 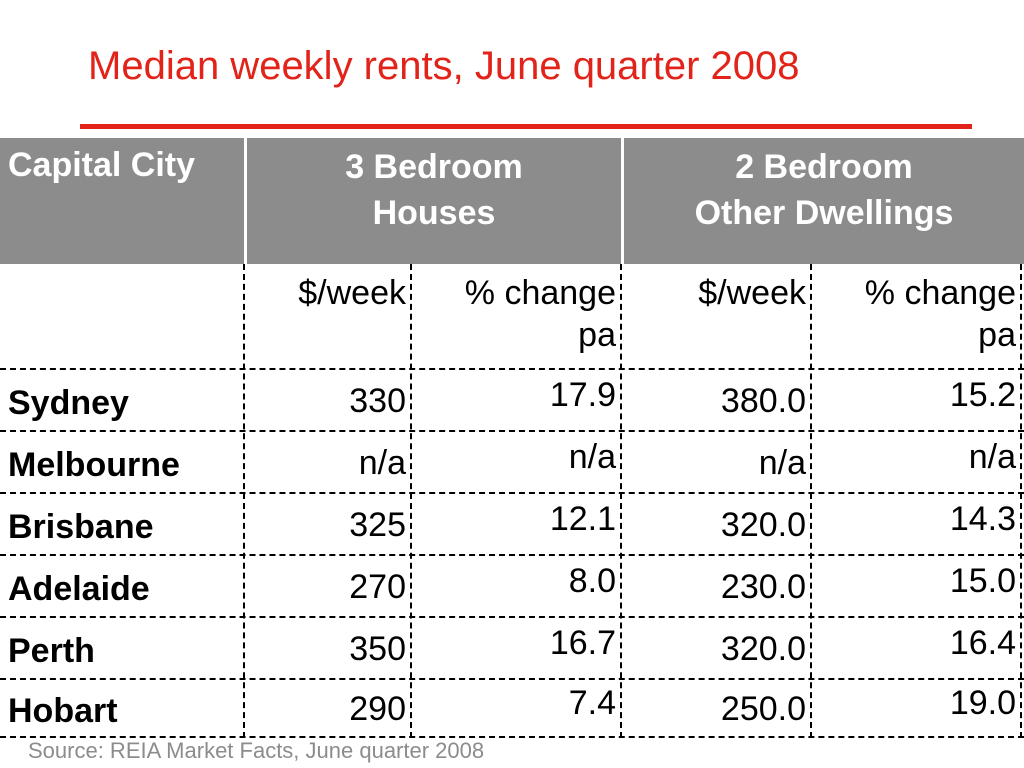 What do you see at coordinates (540, 293) in the screenshot?
I see `subheader-houses-change-line1: % change` at bounding box center [540, 293].